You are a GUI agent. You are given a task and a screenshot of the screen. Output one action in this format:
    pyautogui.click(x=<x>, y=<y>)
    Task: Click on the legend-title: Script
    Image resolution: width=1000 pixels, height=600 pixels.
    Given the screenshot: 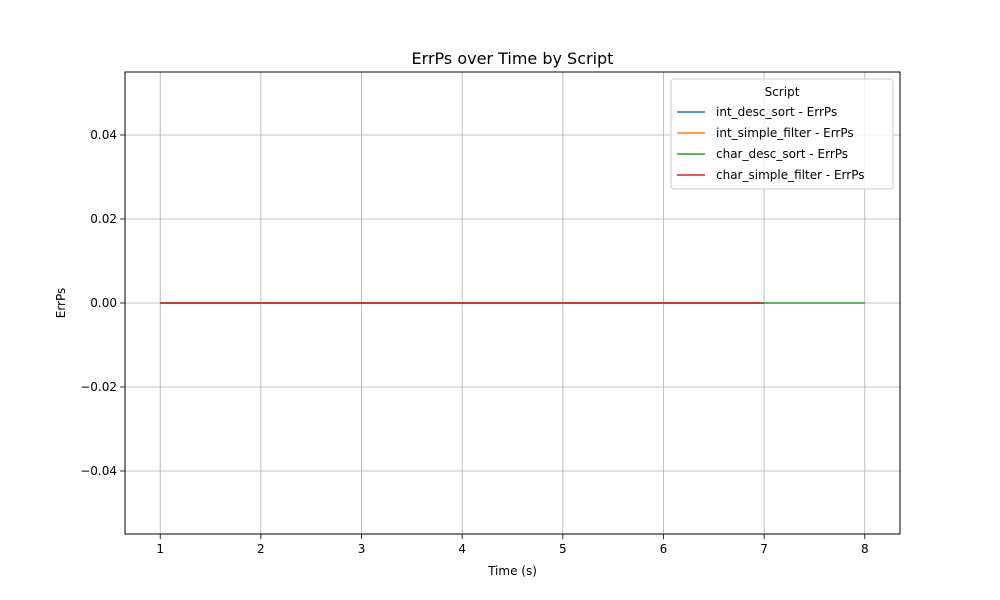 What is the action you would take?
    pyautogui.click(x=782, y=92)
    